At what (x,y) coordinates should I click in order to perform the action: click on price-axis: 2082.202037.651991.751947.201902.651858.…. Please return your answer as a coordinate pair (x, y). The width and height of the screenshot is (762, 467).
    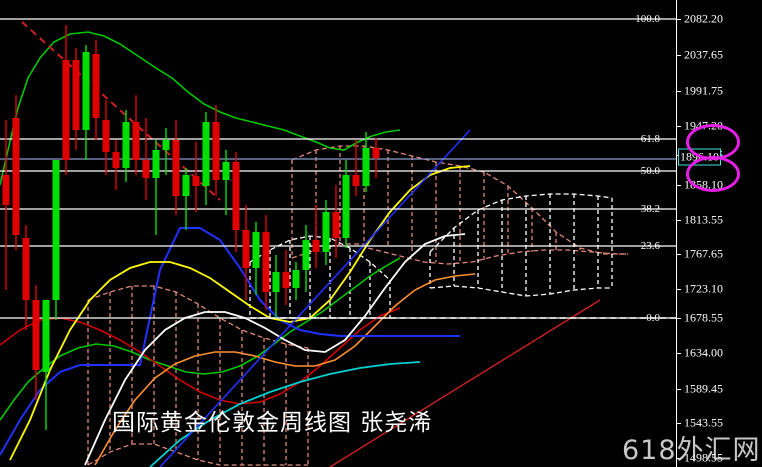
    Looking at the image, I should click on (719, 233).